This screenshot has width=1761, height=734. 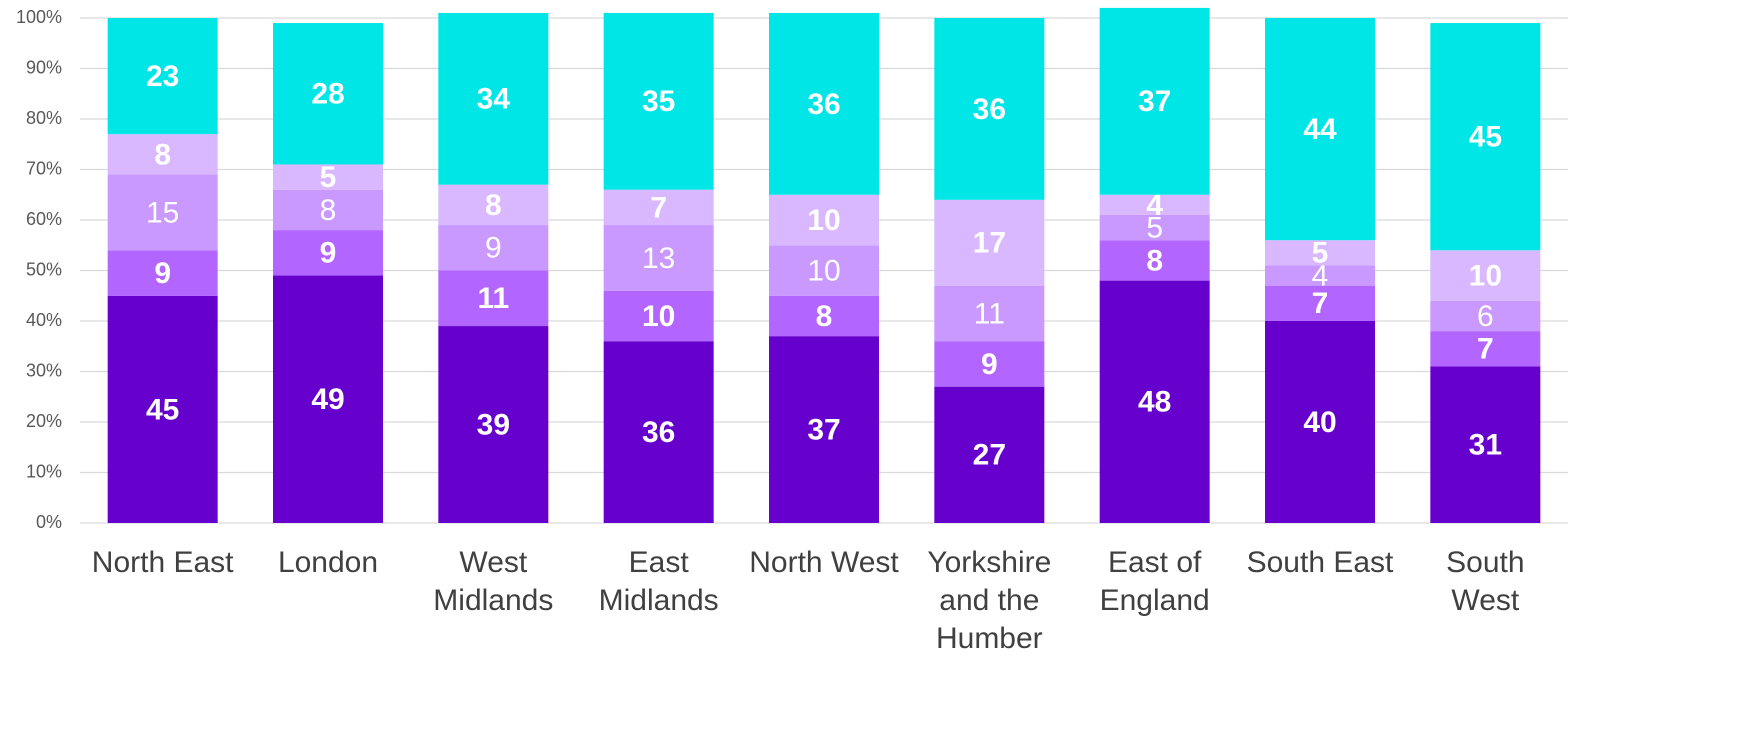 I want to click on y-tick-label: 40%, so click(x=44, y=320).